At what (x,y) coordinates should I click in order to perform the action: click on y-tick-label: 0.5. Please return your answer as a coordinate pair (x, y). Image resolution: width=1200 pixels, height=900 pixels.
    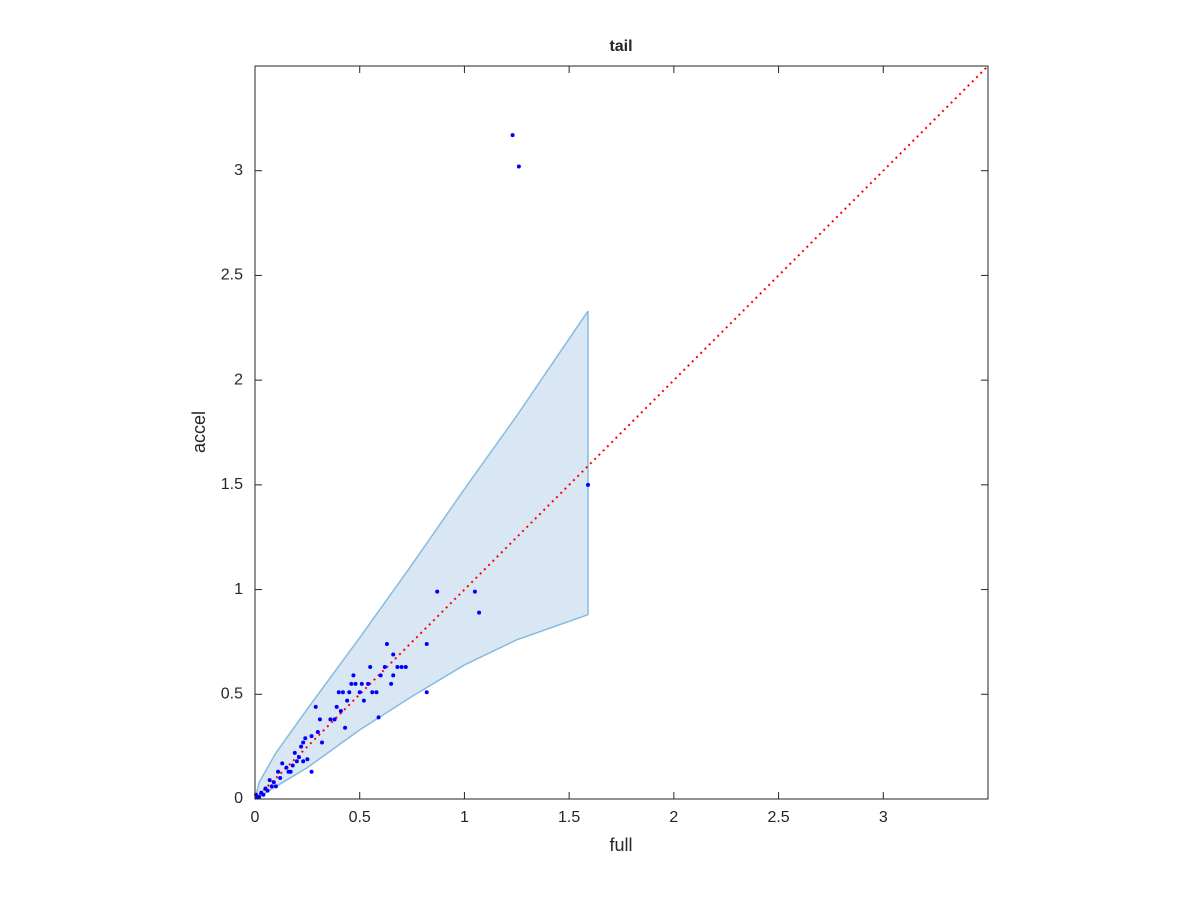
    Looking at the image, I should click on (232, 694).